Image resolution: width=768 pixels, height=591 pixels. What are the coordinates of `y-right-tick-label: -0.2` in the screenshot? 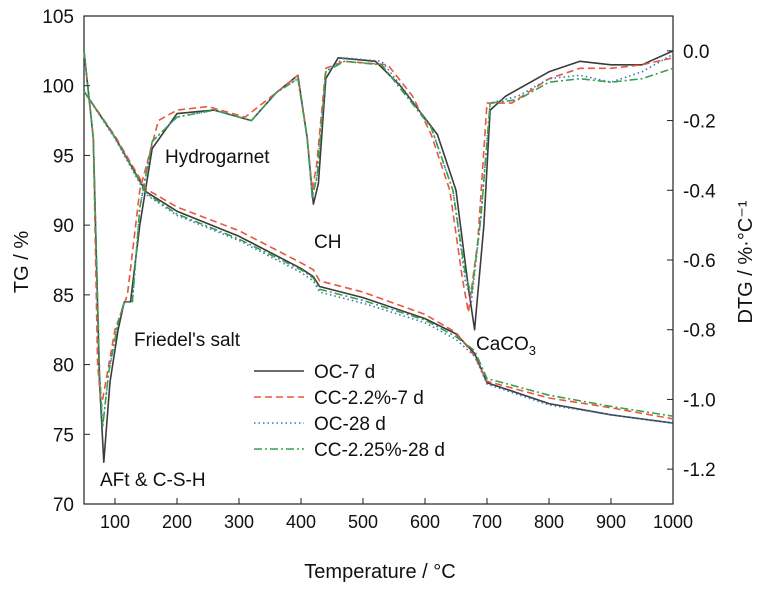 It's located at (699, 122).